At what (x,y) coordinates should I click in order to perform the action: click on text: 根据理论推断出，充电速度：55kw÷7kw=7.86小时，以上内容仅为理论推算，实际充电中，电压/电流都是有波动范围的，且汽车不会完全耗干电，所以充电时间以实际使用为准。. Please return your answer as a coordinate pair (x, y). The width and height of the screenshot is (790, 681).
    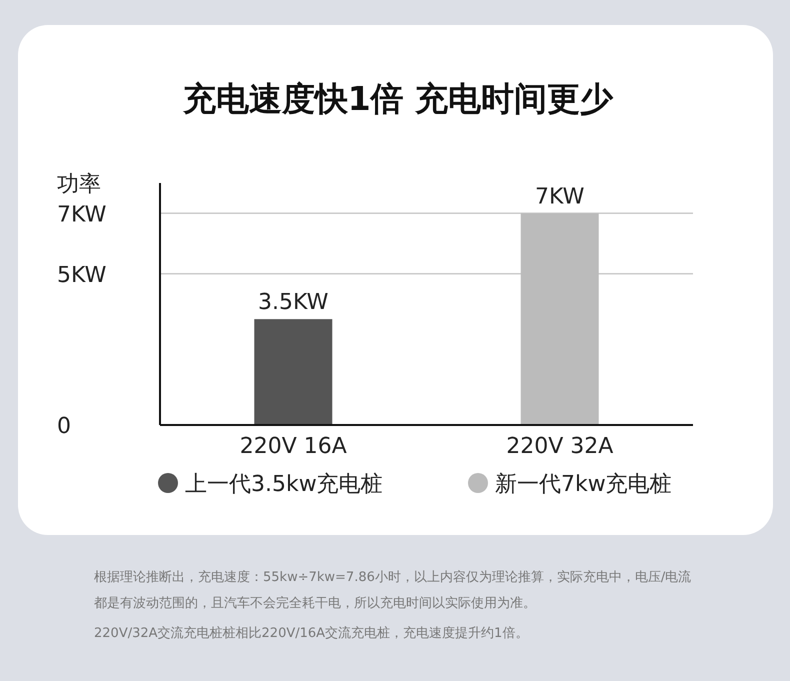
    Looking at the image, I should click on (393, 591).